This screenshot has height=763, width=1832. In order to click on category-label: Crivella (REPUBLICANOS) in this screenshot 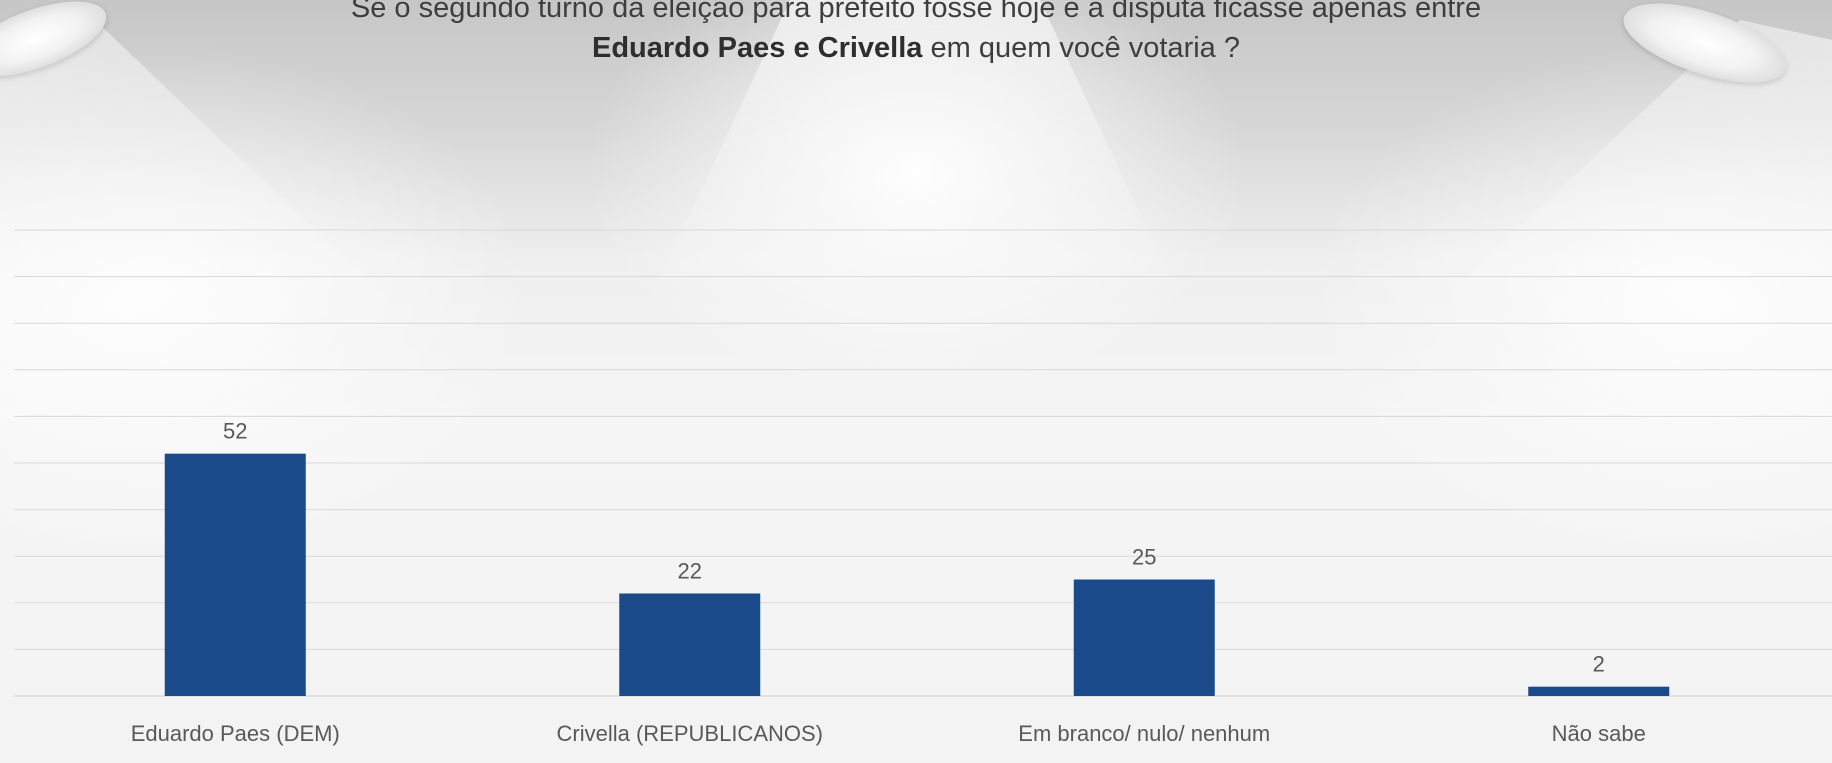, I will do `click(690, 733)`.